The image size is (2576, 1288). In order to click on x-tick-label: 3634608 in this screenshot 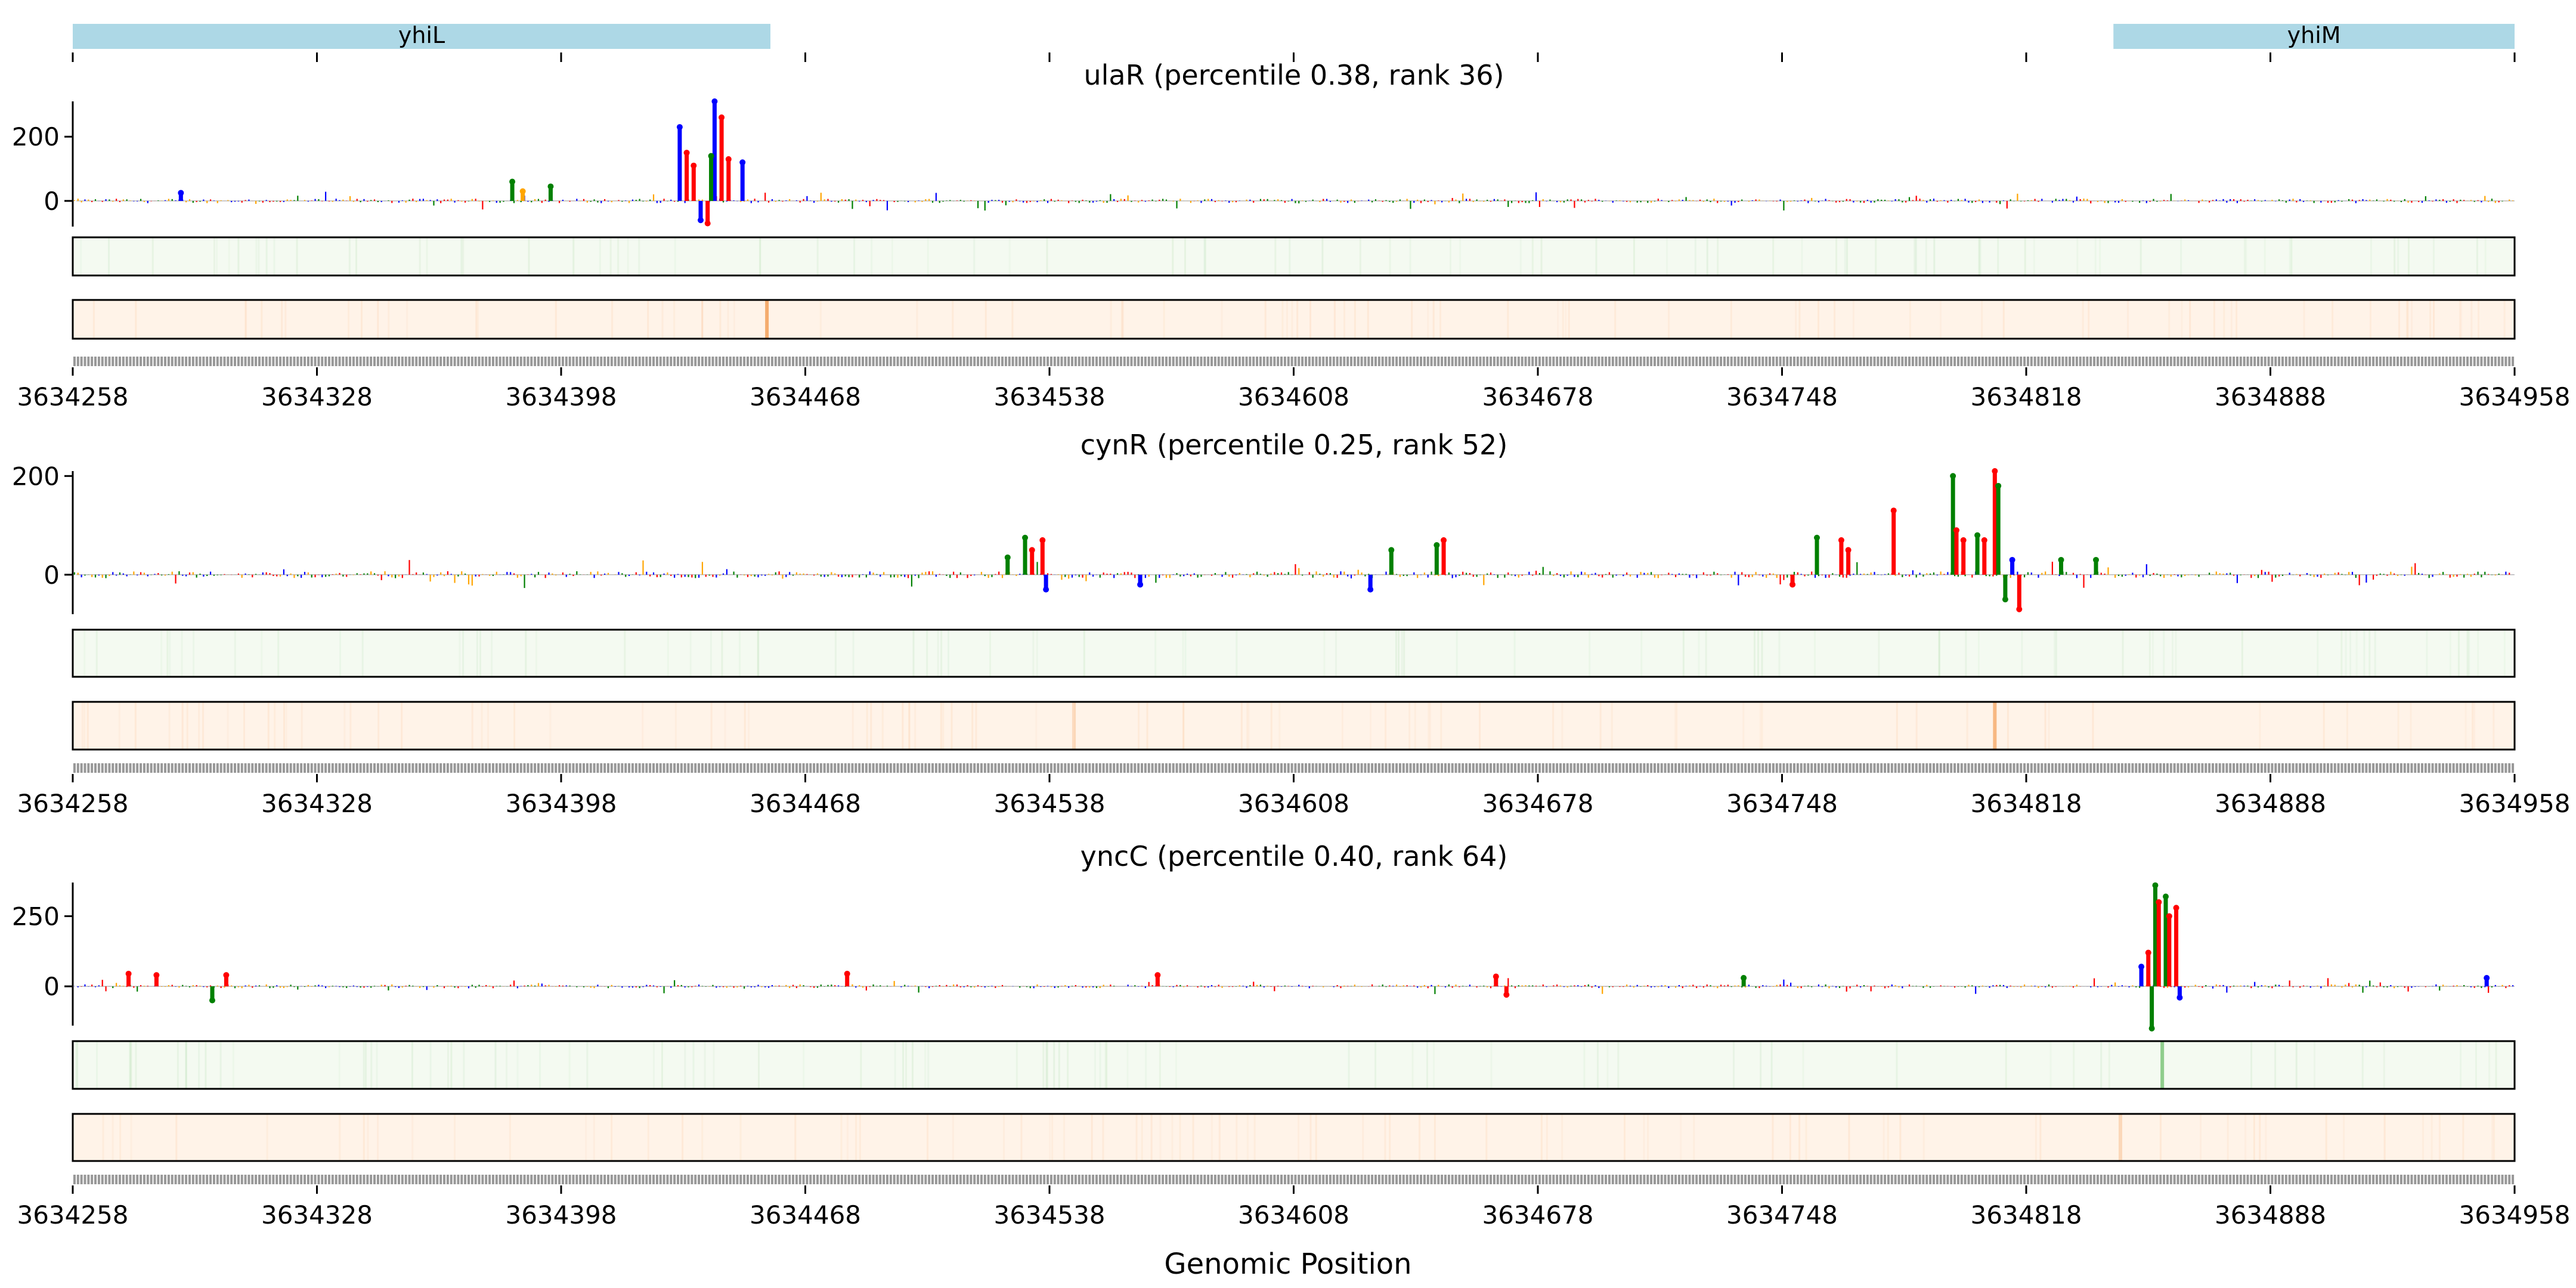, I will do `click(1293, 397)`.